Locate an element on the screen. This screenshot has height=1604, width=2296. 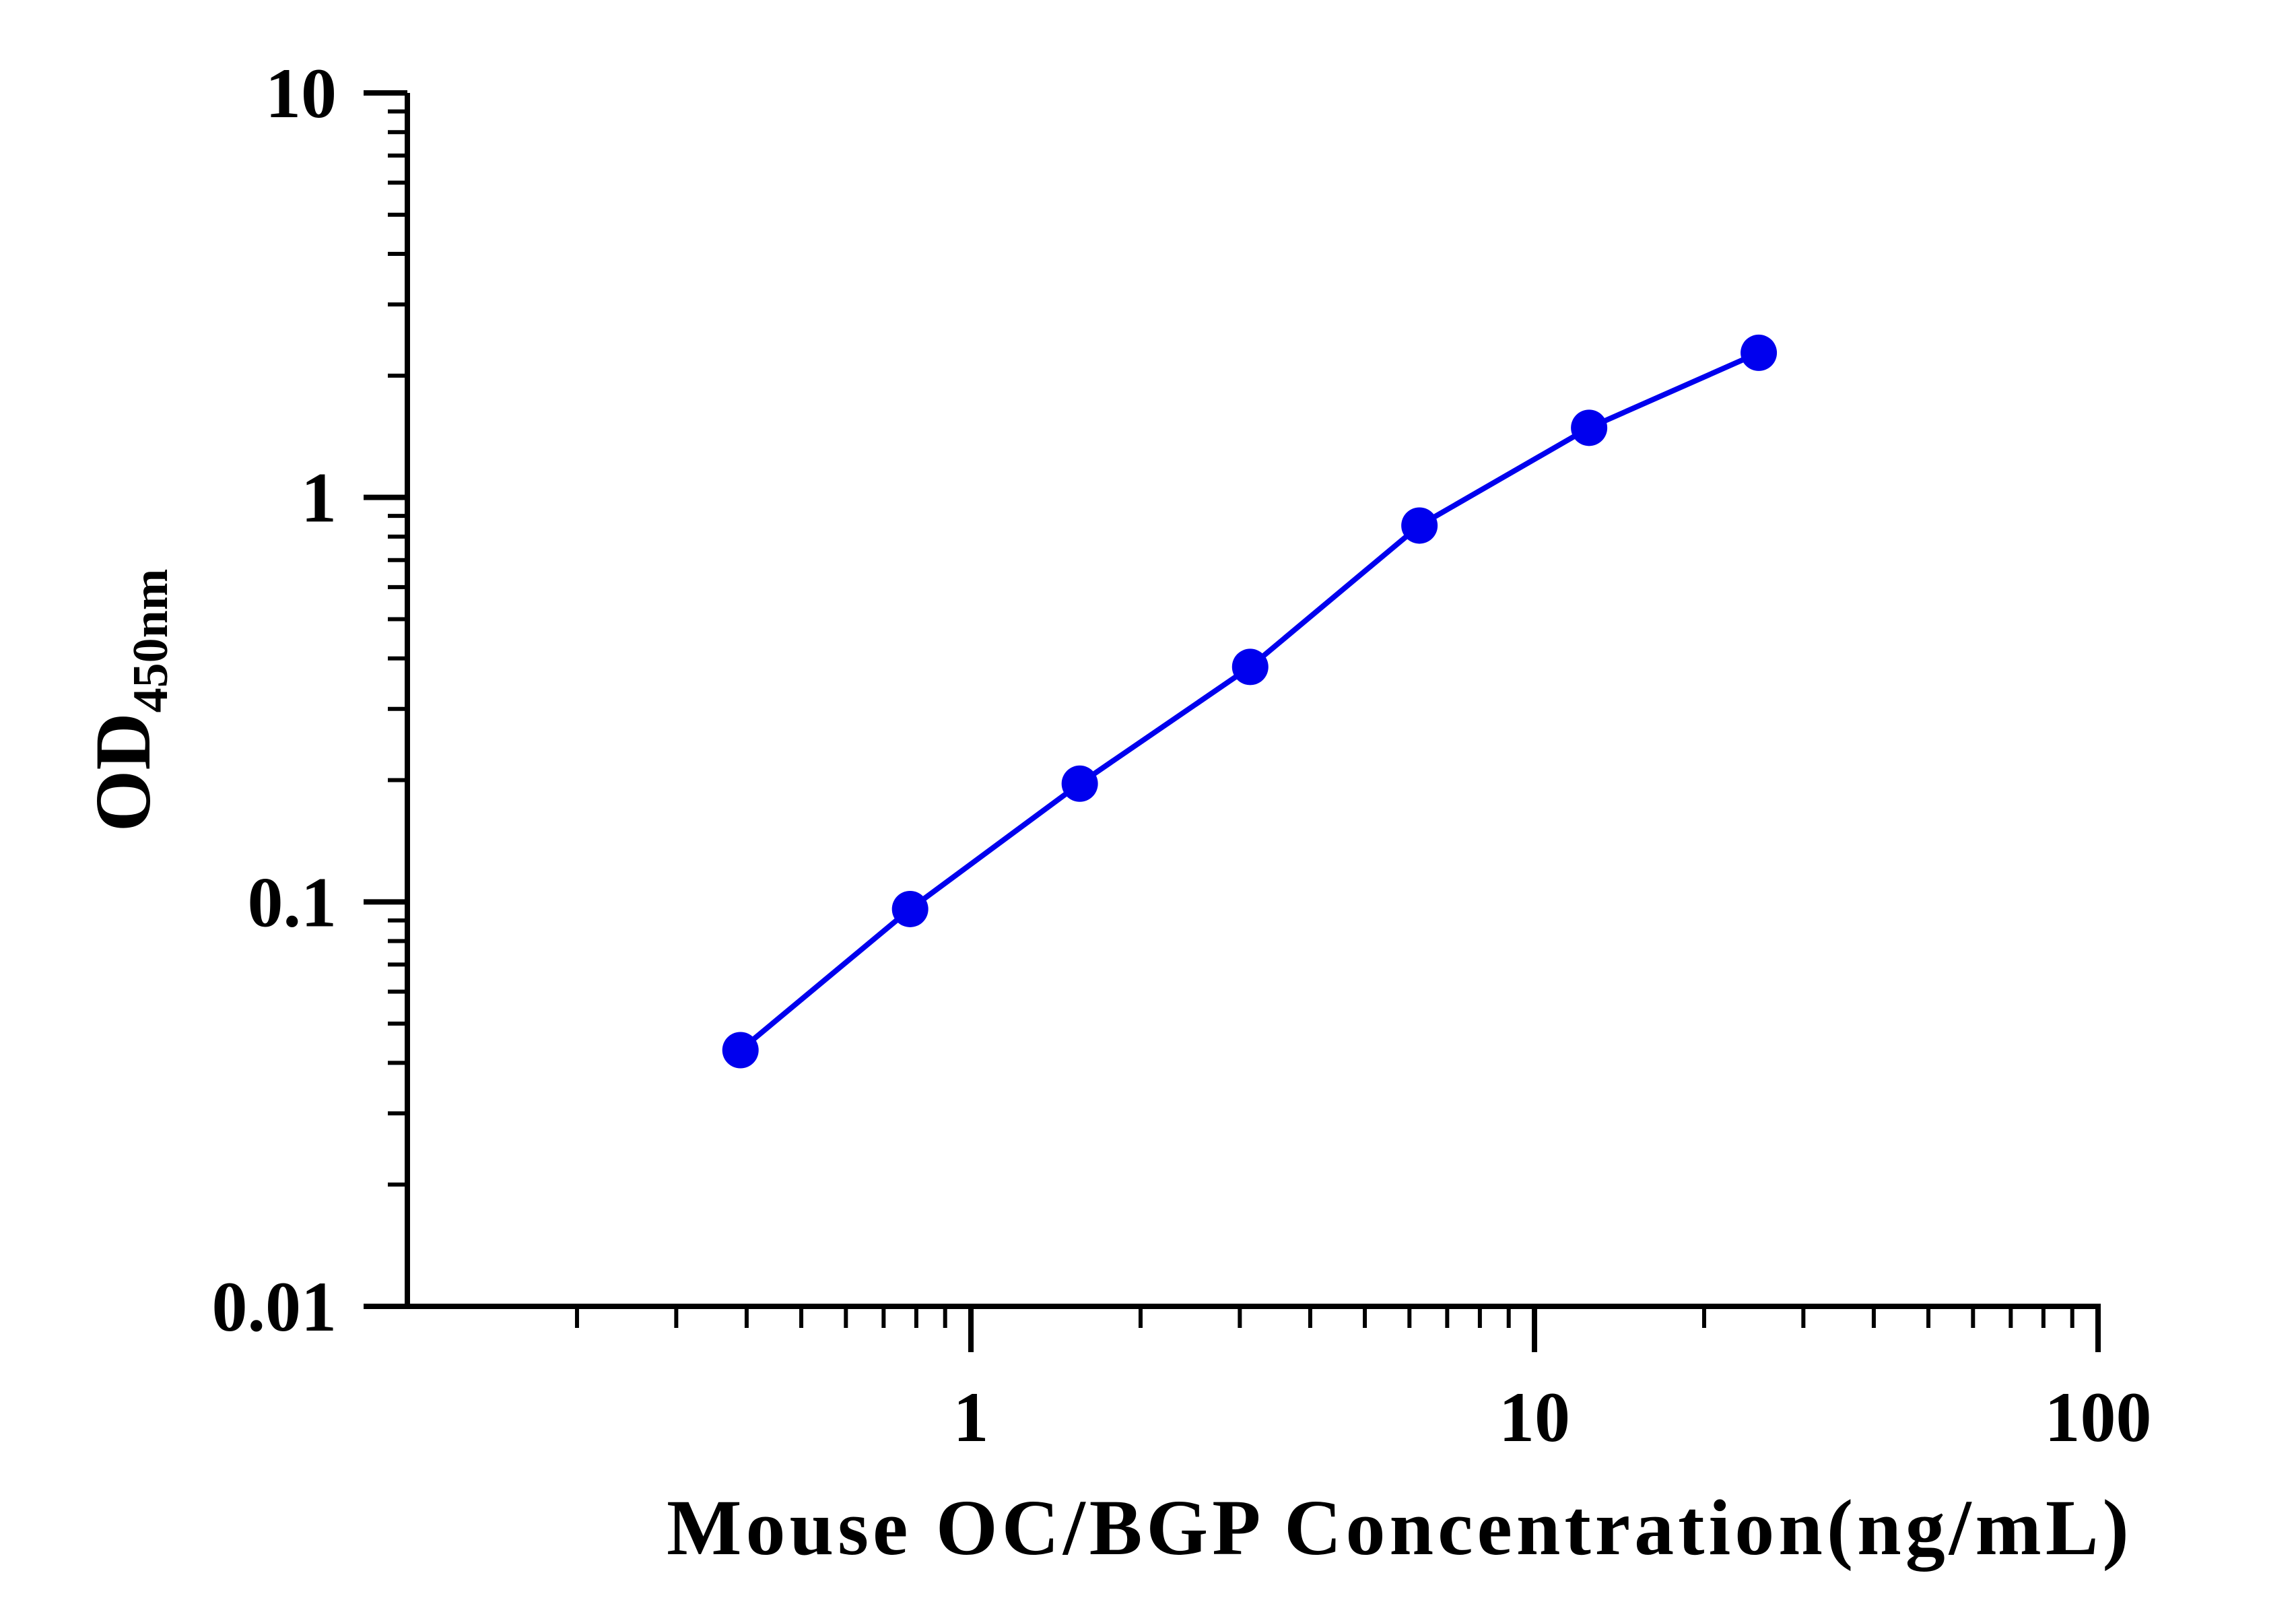
y-axis-title-subscript: 450nm is located at coordinates (150, 641).